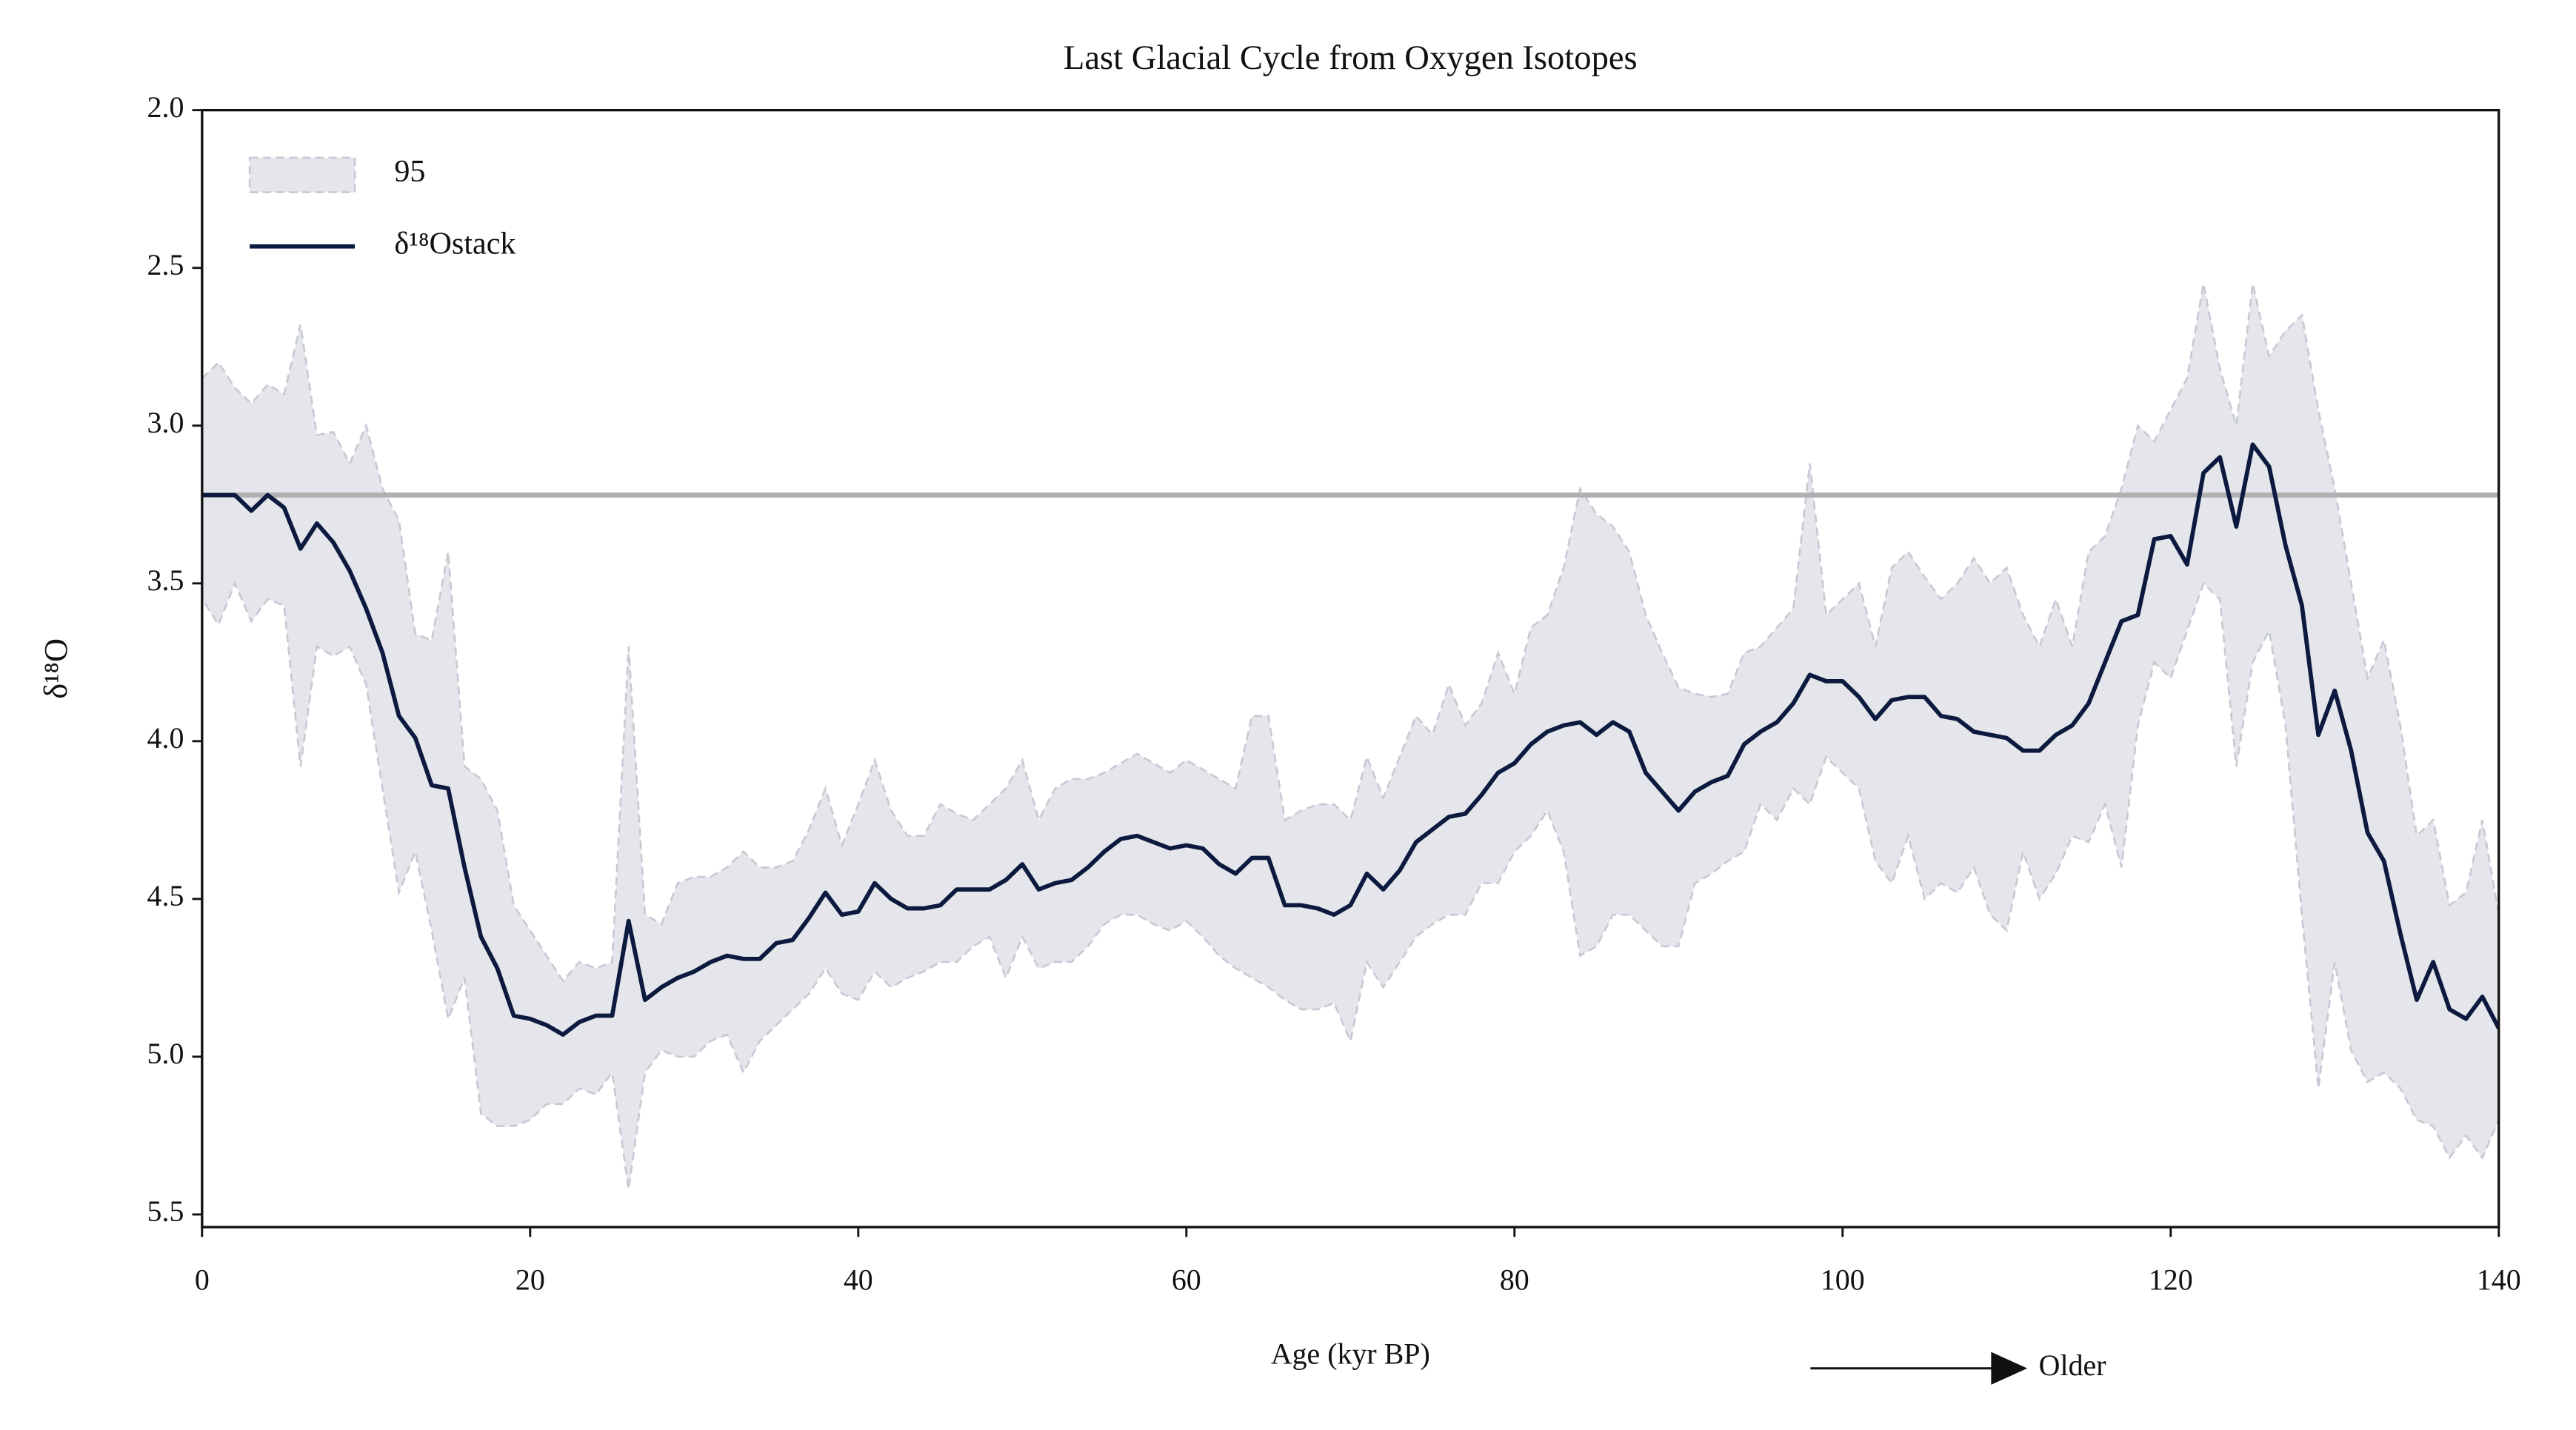 The width and height of the screenshot is (2576, 1430). Describe the element at coordinates (2499, 1280) in the screenshot. I see `x-tick-label: 140` at that location.